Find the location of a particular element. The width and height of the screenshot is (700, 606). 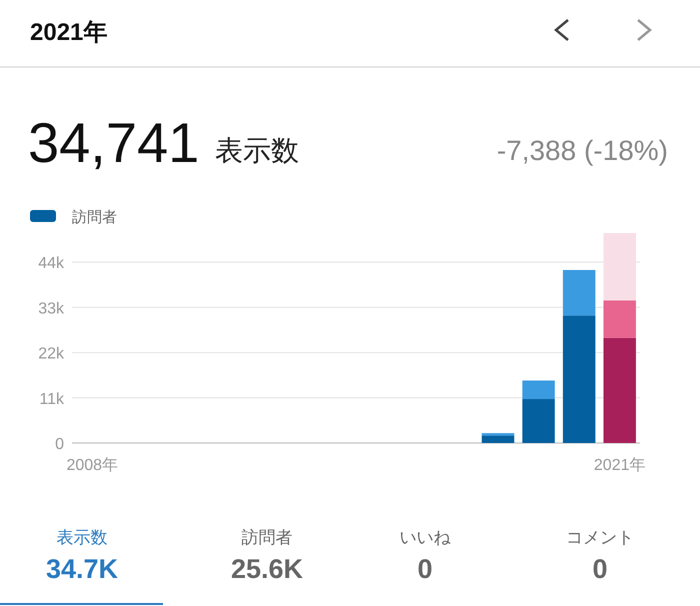

x-tick-label: 2008年 is located at coordinates (92, 465).